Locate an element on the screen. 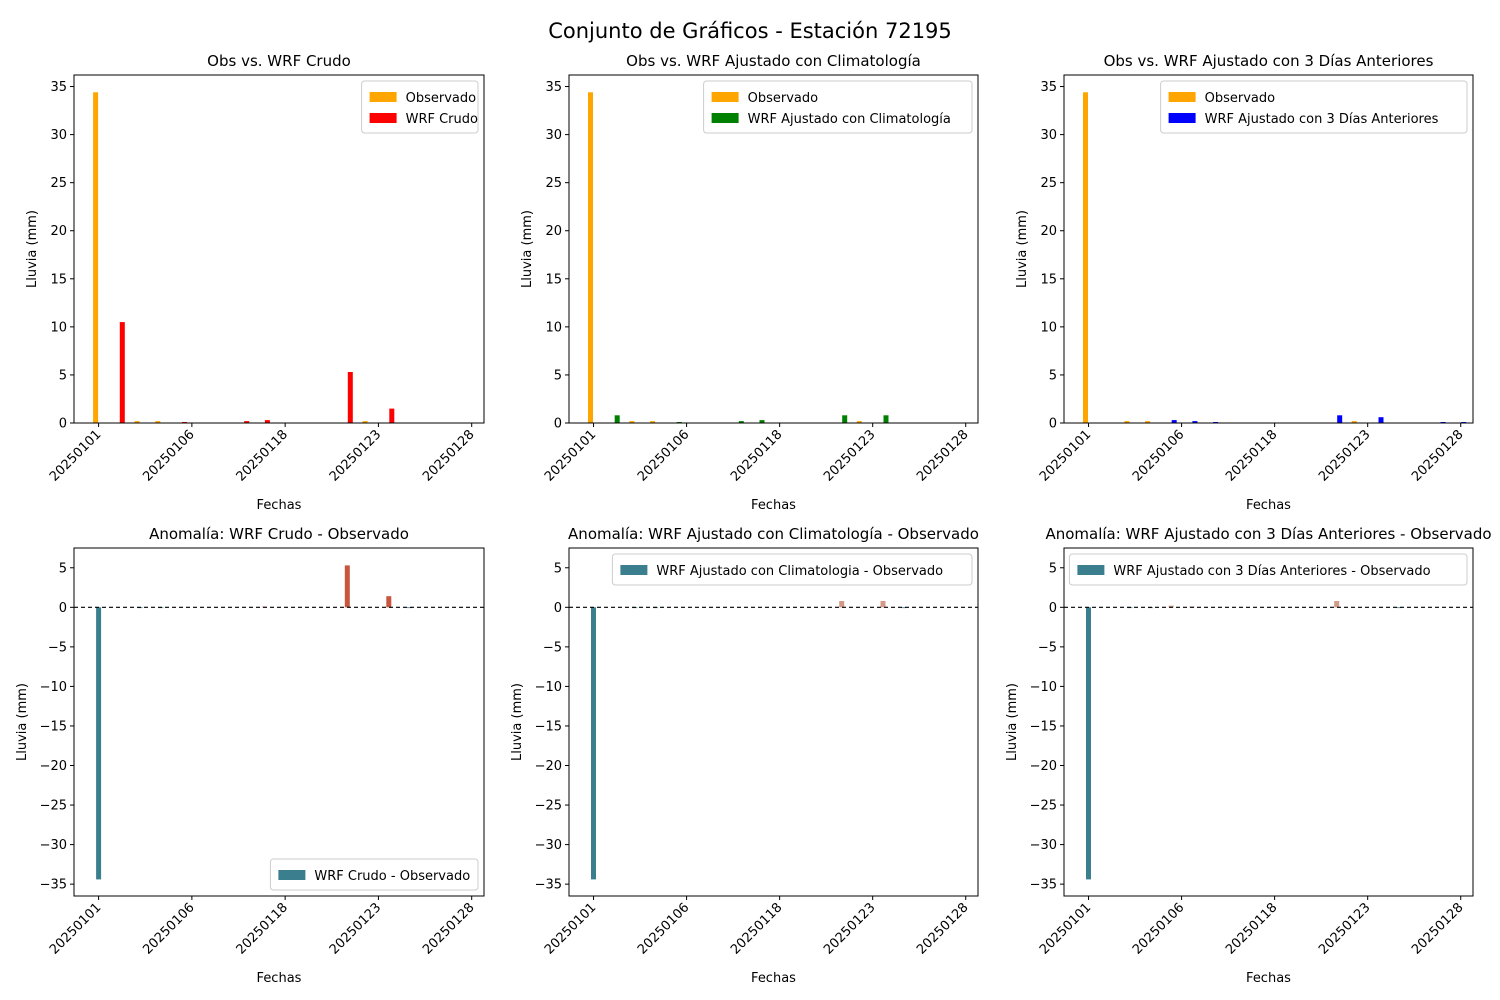 The image size is (1500, 1000). panel-title: Anomalía: WRF Crudo - Observado is located at coordinates (279, 534).